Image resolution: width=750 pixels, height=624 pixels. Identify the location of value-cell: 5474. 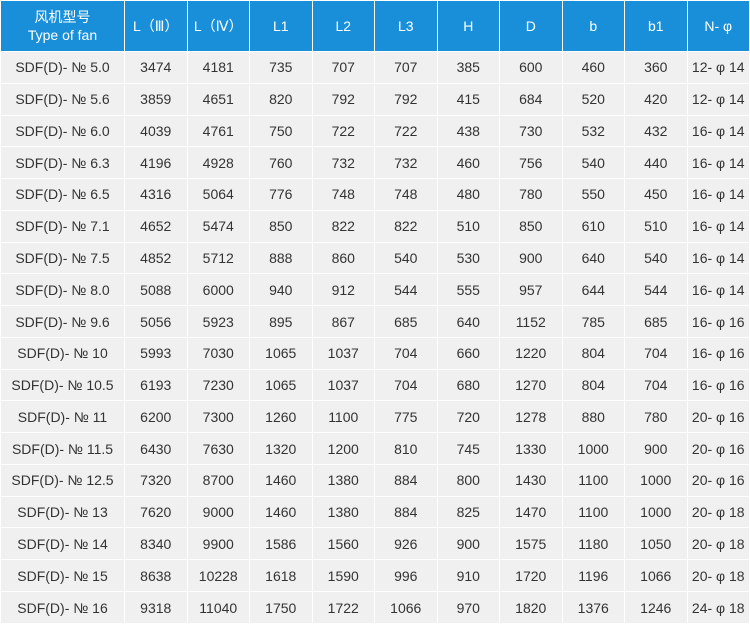
(218, 226).